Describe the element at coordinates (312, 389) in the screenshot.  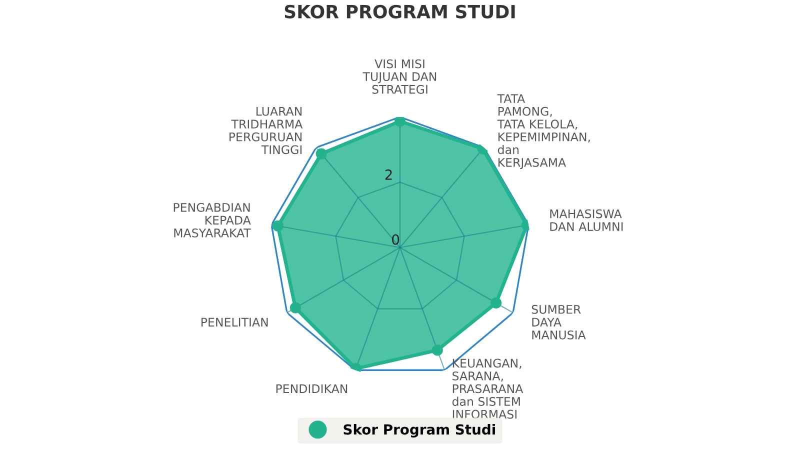
I see `spoke-label: PENDIDIKAN` at that location.